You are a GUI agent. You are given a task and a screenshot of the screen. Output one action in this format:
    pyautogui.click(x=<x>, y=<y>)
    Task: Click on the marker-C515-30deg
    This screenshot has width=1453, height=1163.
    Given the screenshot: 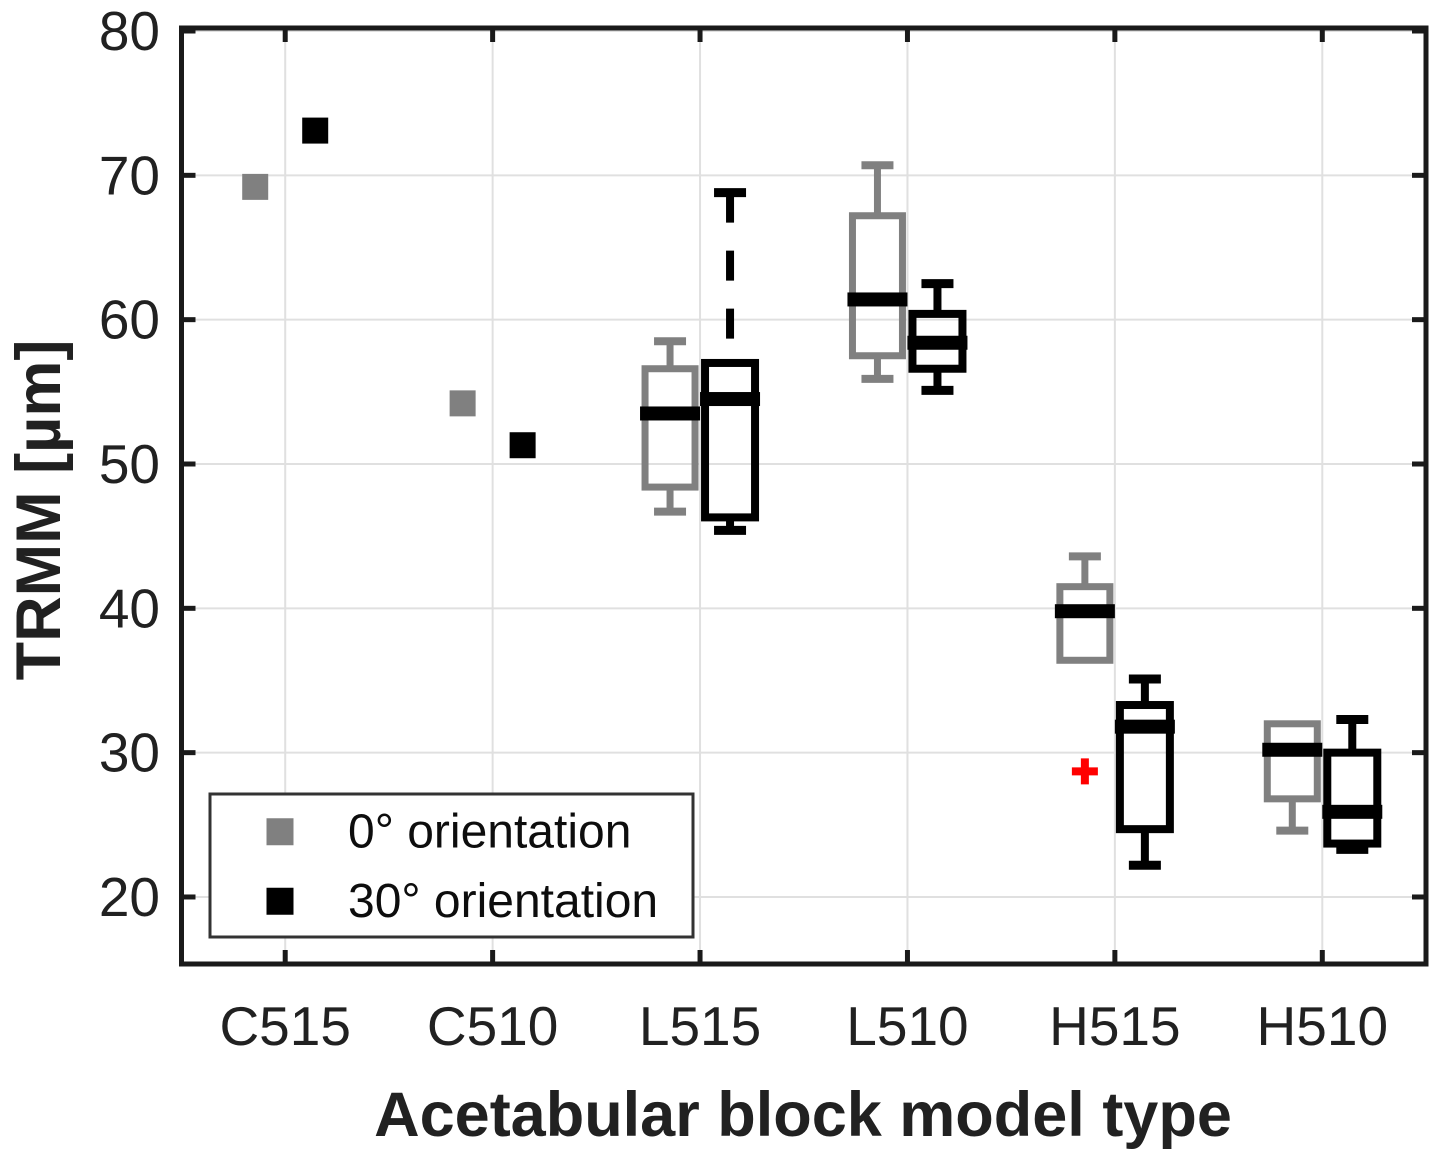 What is the action you would take?
    pyautogui.click(x=315, y=130)
    